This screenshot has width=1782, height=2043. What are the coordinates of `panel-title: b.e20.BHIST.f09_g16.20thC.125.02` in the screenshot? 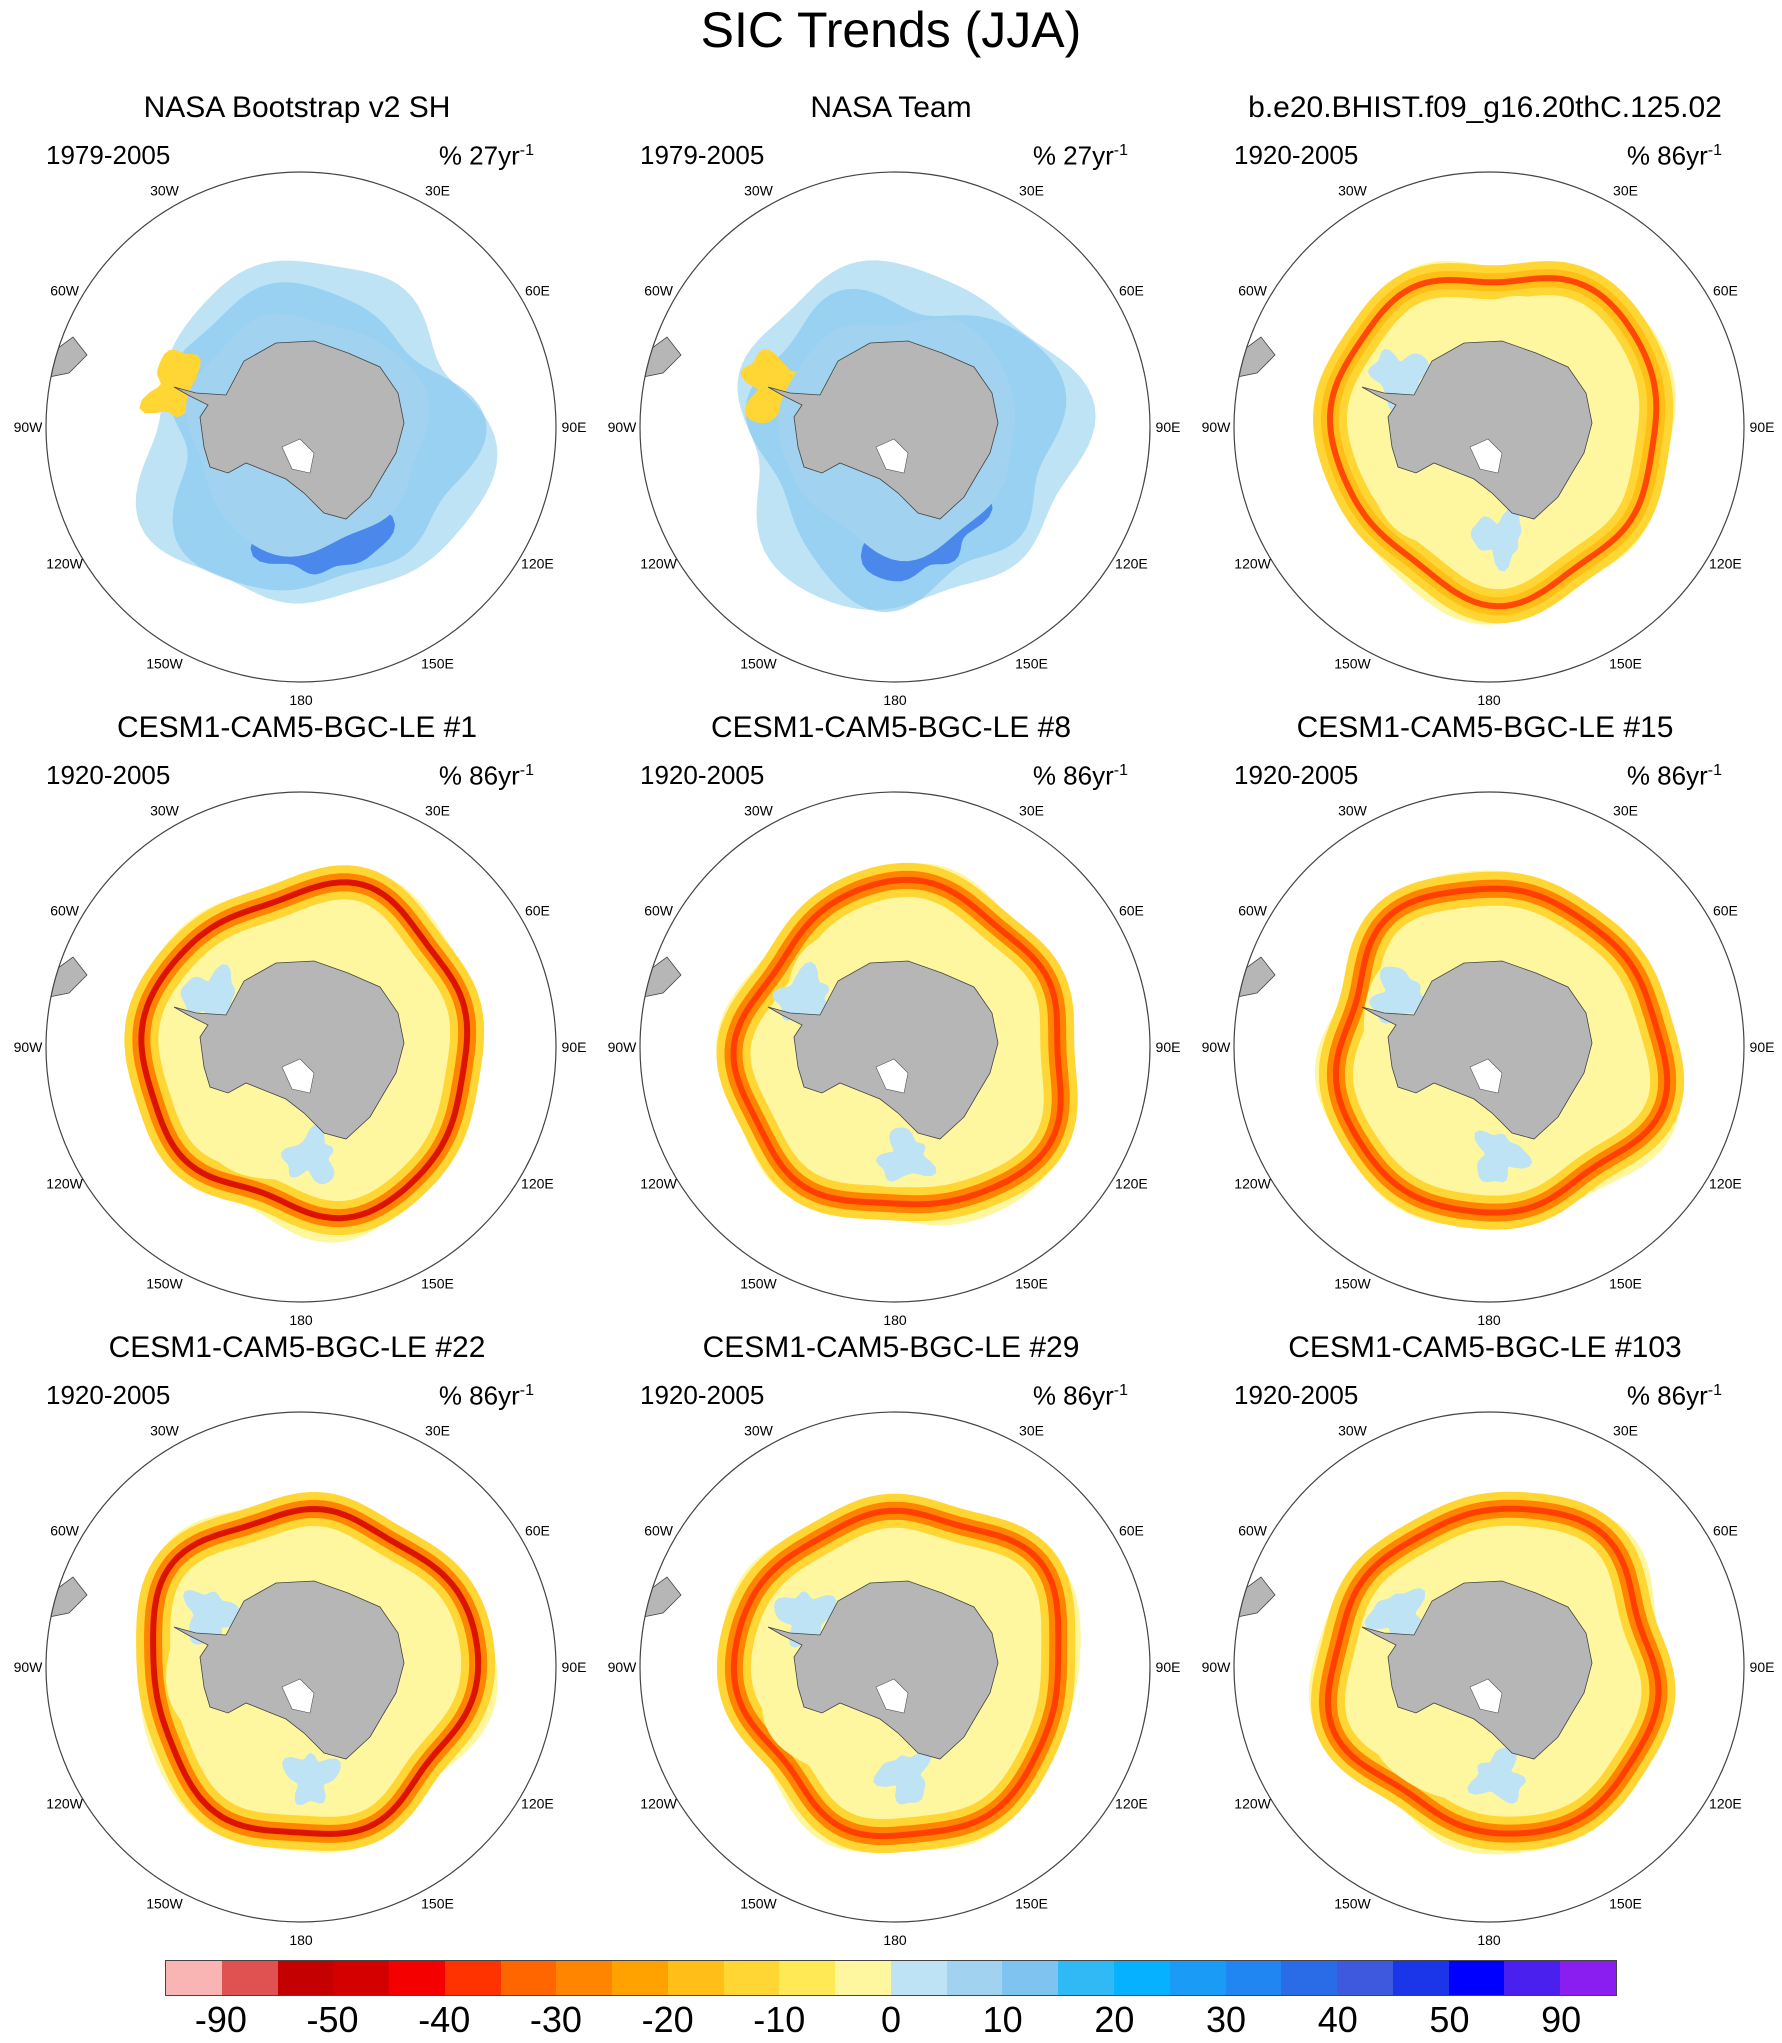 It's located at (1485, 107).